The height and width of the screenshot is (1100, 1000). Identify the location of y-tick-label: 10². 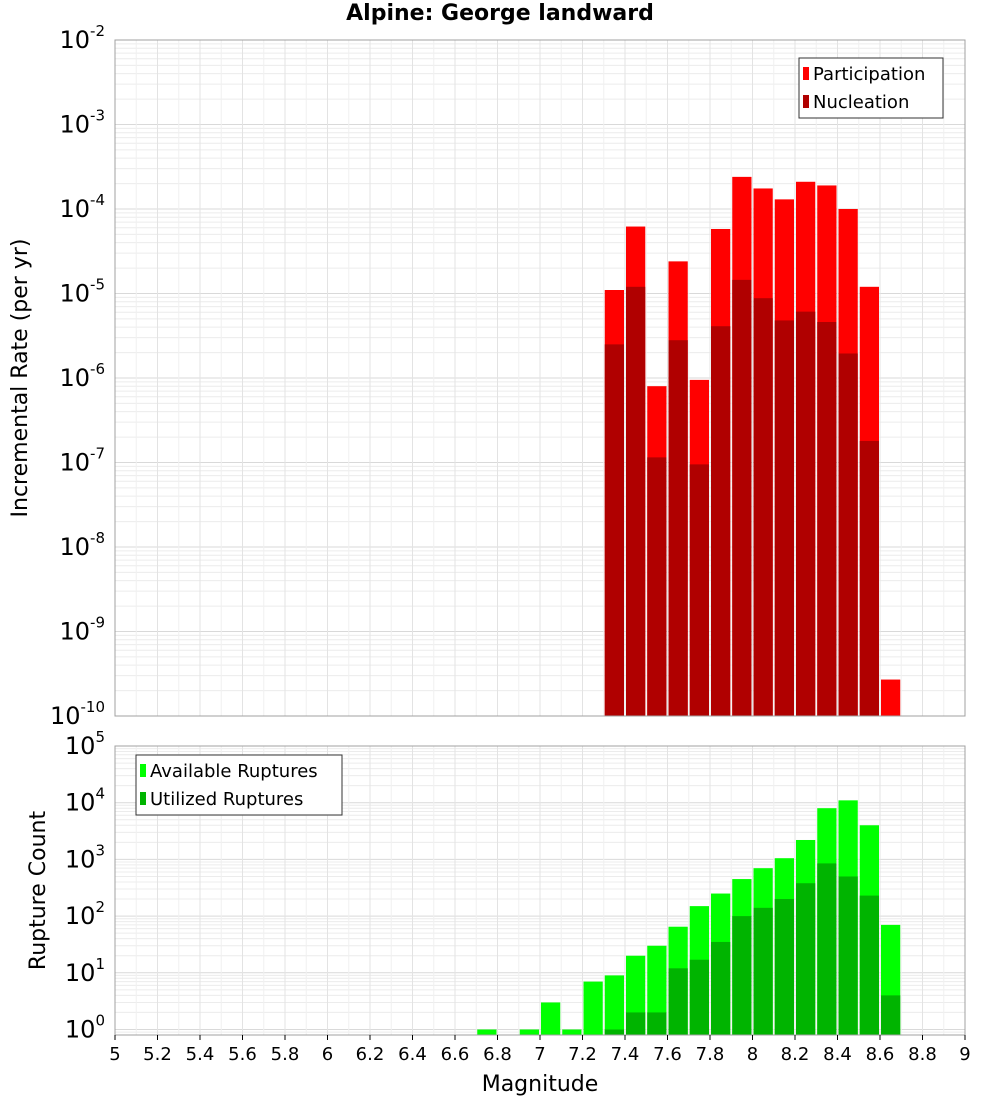
(85, 914).